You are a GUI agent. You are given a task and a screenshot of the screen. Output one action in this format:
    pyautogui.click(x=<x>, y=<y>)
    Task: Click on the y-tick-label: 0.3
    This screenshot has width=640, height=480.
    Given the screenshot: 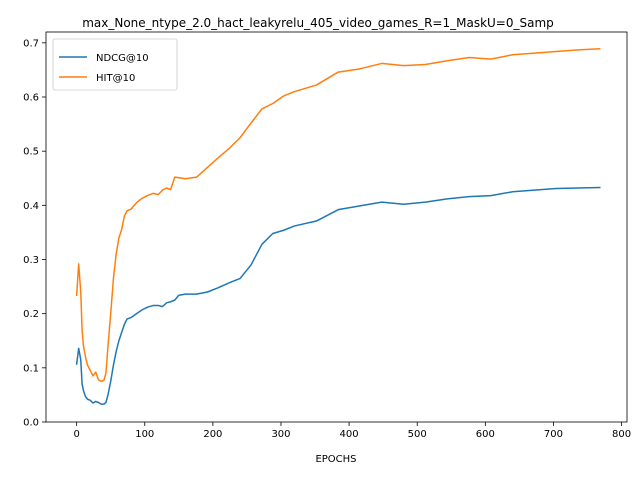 What is the action you would take?
    pyautogui.click(x=31, y=260)
    